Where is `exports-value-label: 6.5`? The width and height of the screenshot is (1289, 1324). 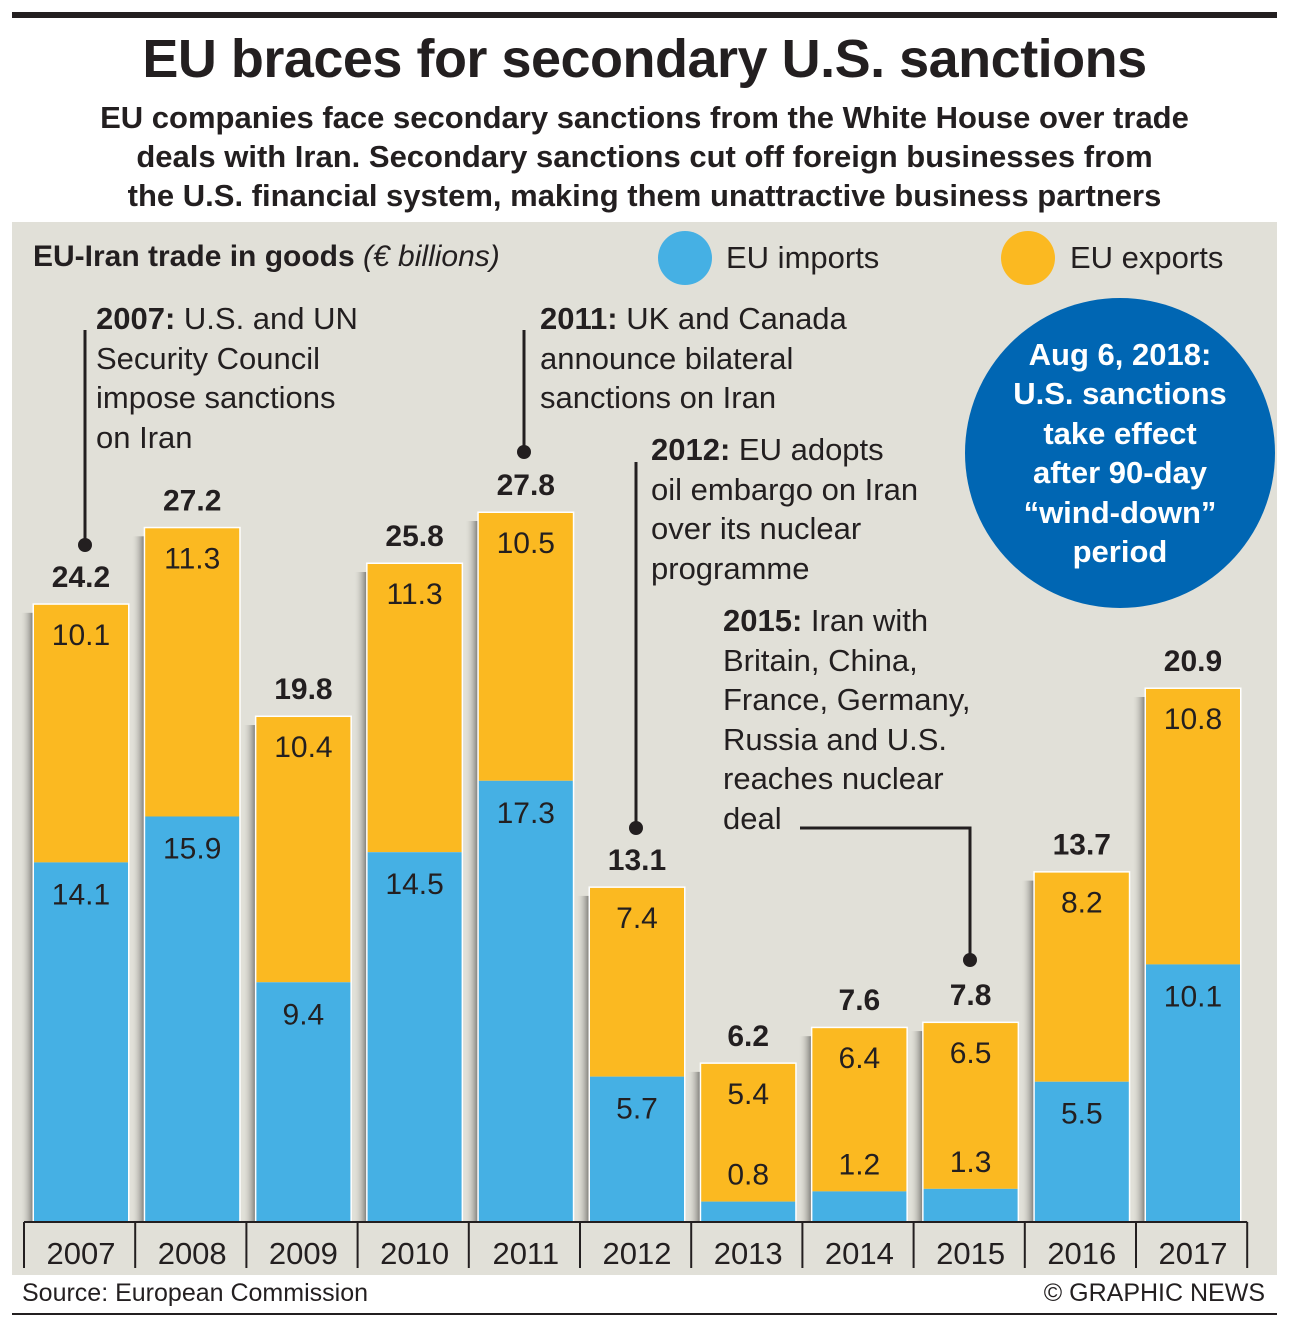
exports-value-label: 6.5 is located at coordinates (971, 1053).